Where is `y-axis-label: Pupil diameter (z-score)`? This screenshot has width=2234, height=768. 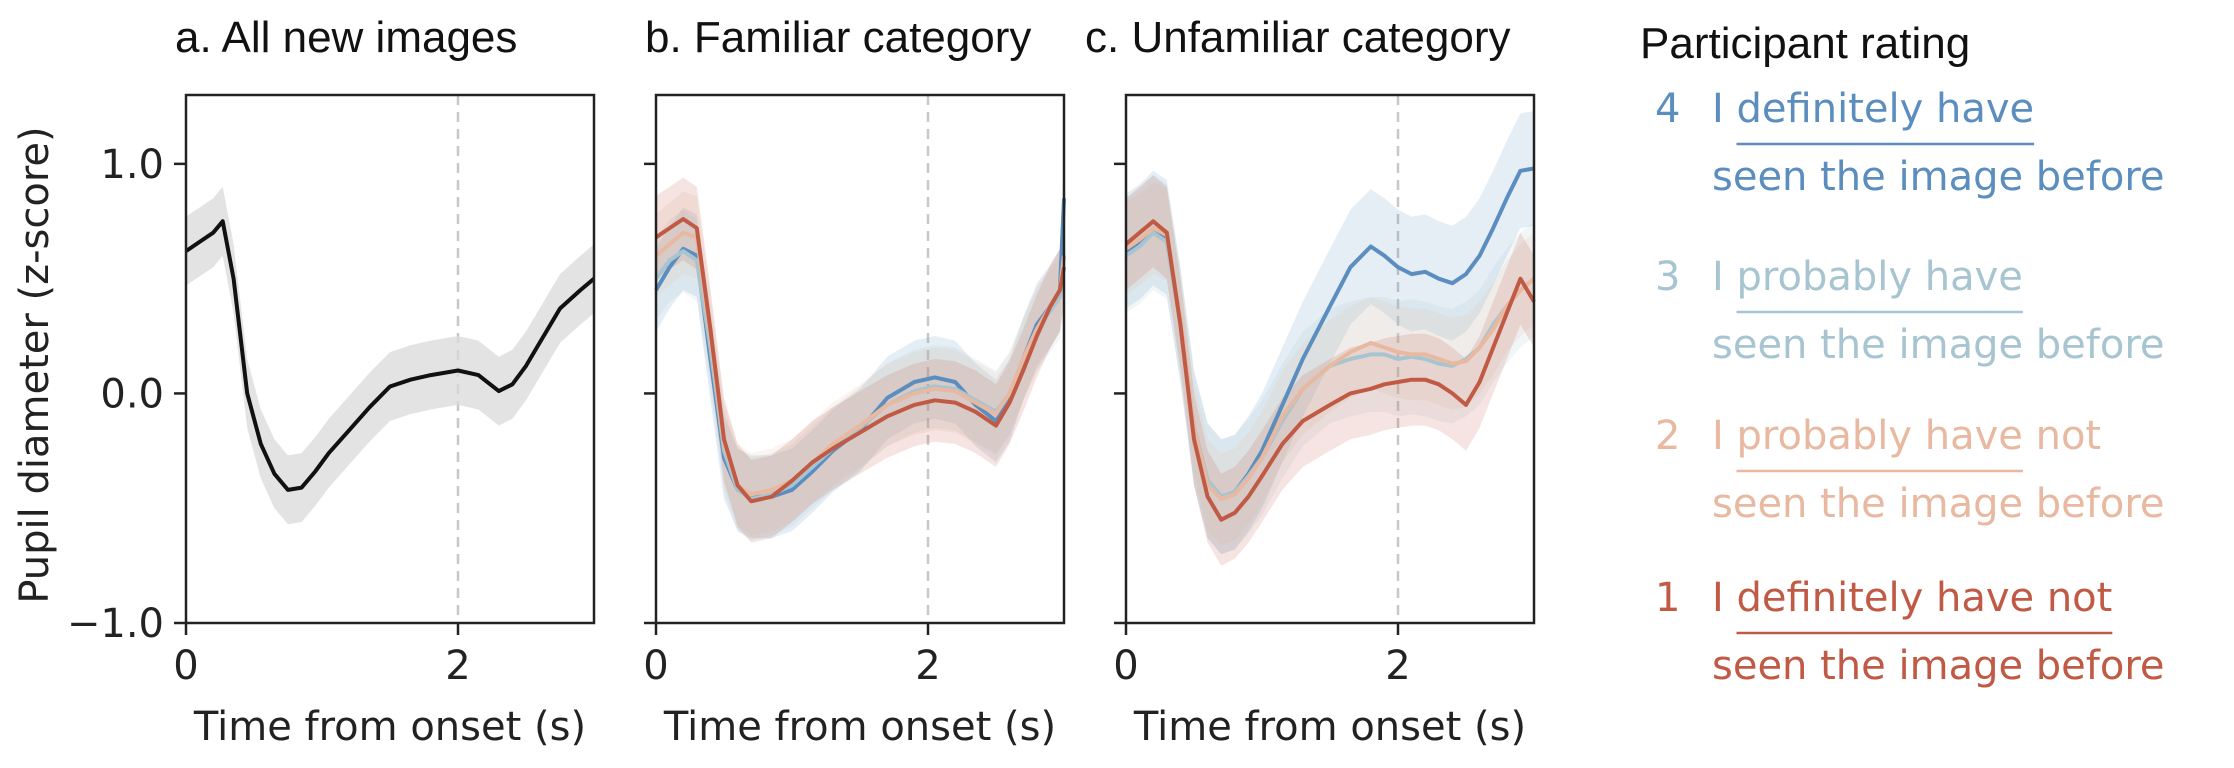 y-axis-label: Pupil diameter (z-score) is located at coordinates (35, 364).